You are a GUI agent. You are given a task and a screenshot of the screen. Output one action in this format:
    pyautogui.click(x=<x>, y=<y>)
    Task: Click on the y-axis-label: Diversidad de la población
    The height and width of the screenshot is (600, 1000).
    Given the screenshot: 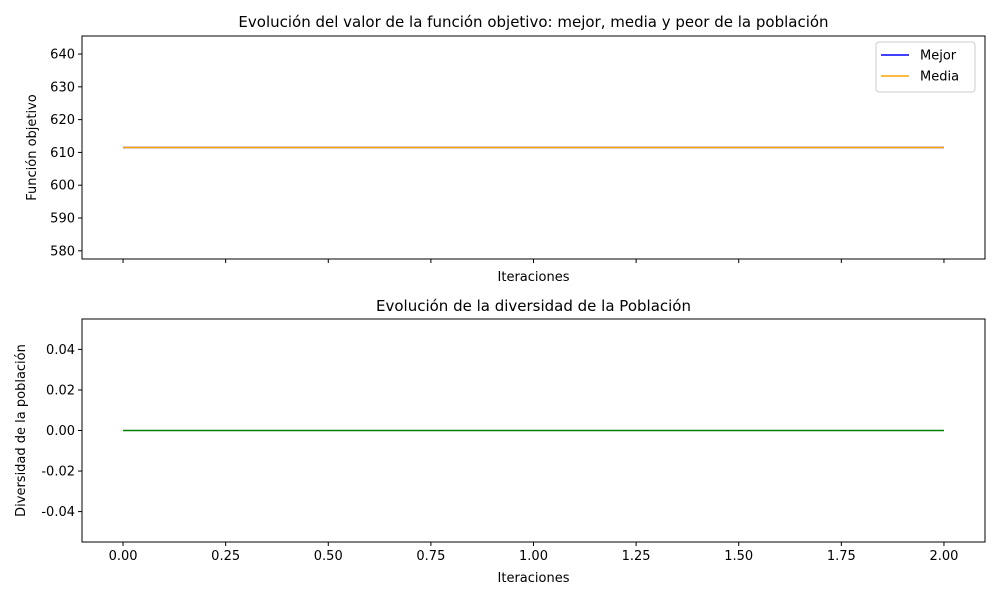 What is the action you would take?
    pyautogui.click(x=21, y=430)
    